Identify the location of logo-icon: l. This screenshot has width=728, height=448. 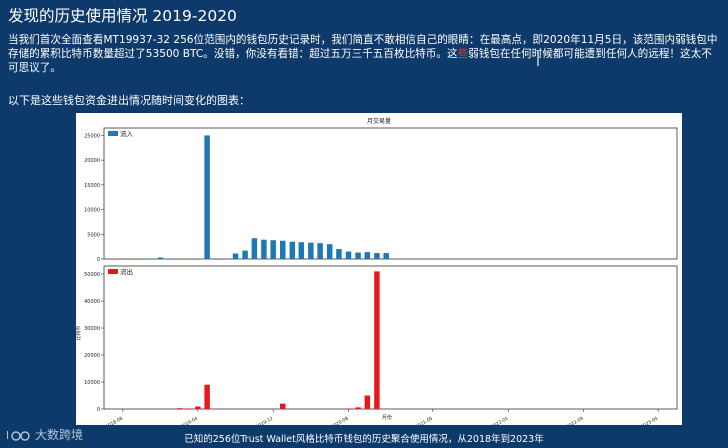
(18, 435).